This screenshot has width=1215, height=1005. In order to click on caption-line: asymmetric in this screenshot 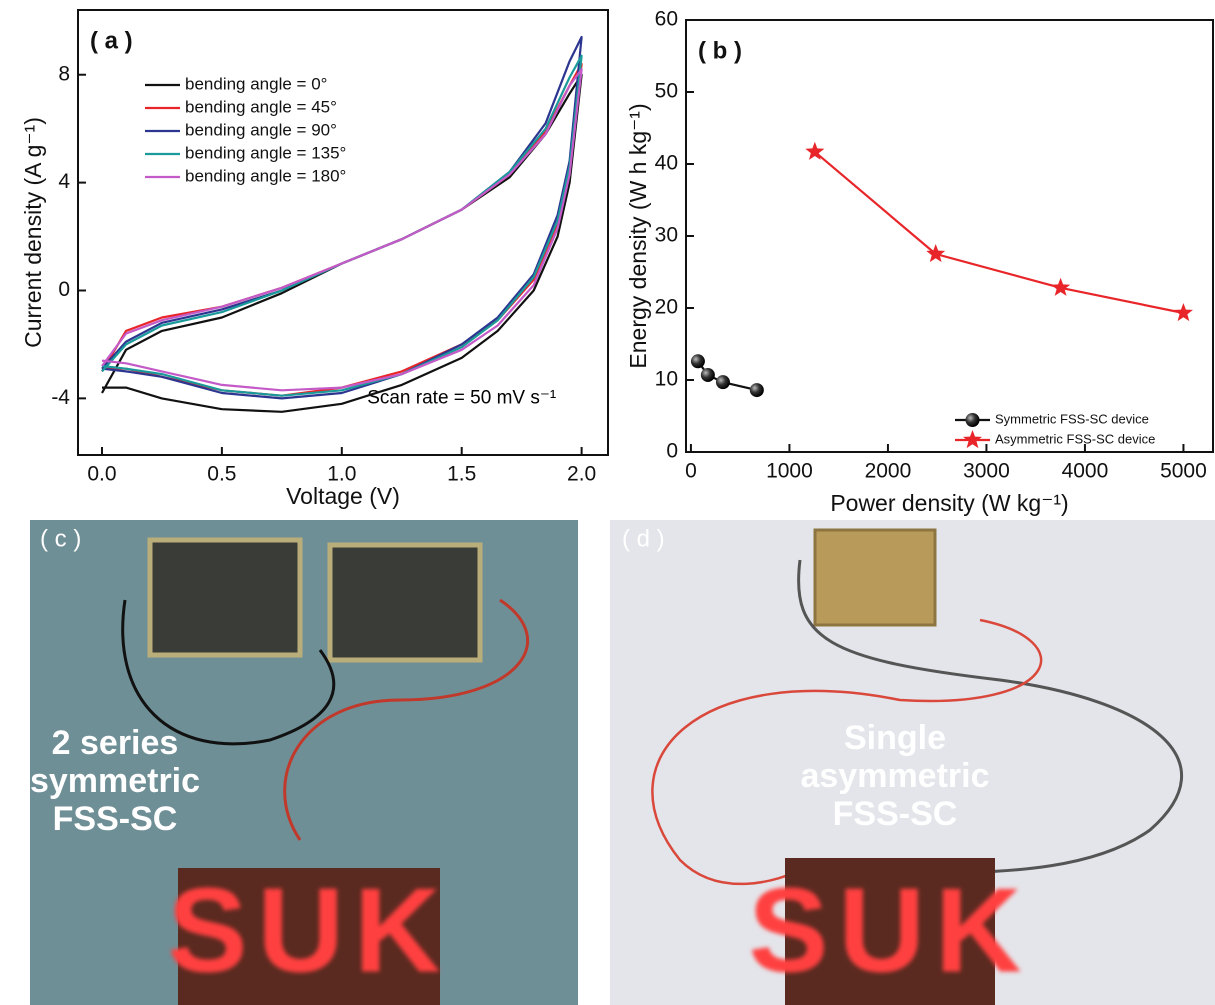, I will do `click(894, 776)`.